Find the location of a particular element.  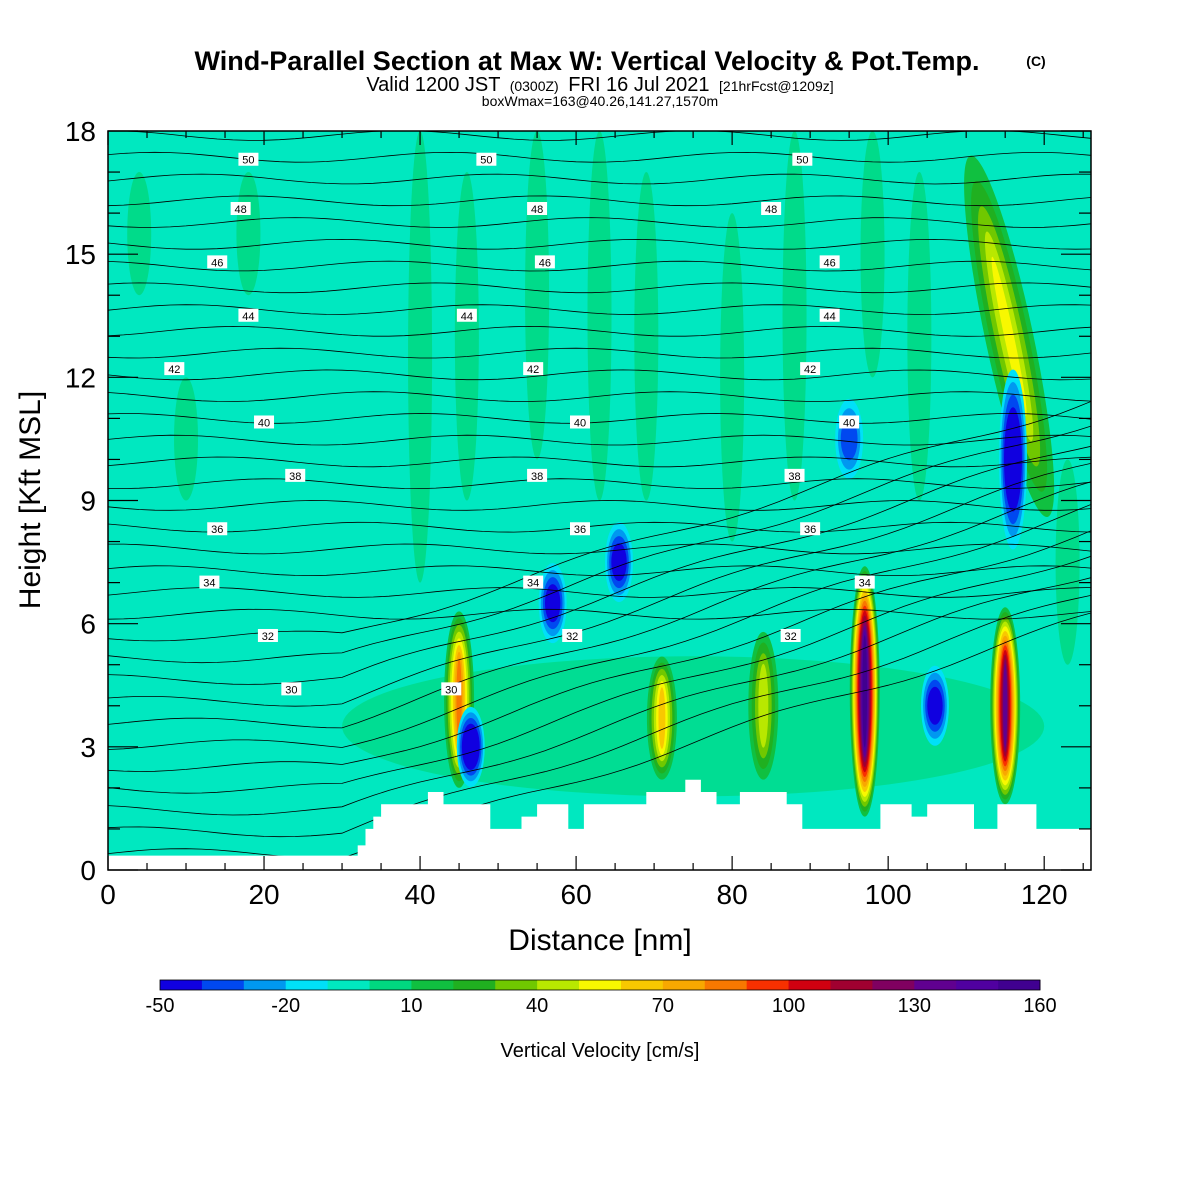

x-tick-label: 0 is located at coordinates (108, 894).